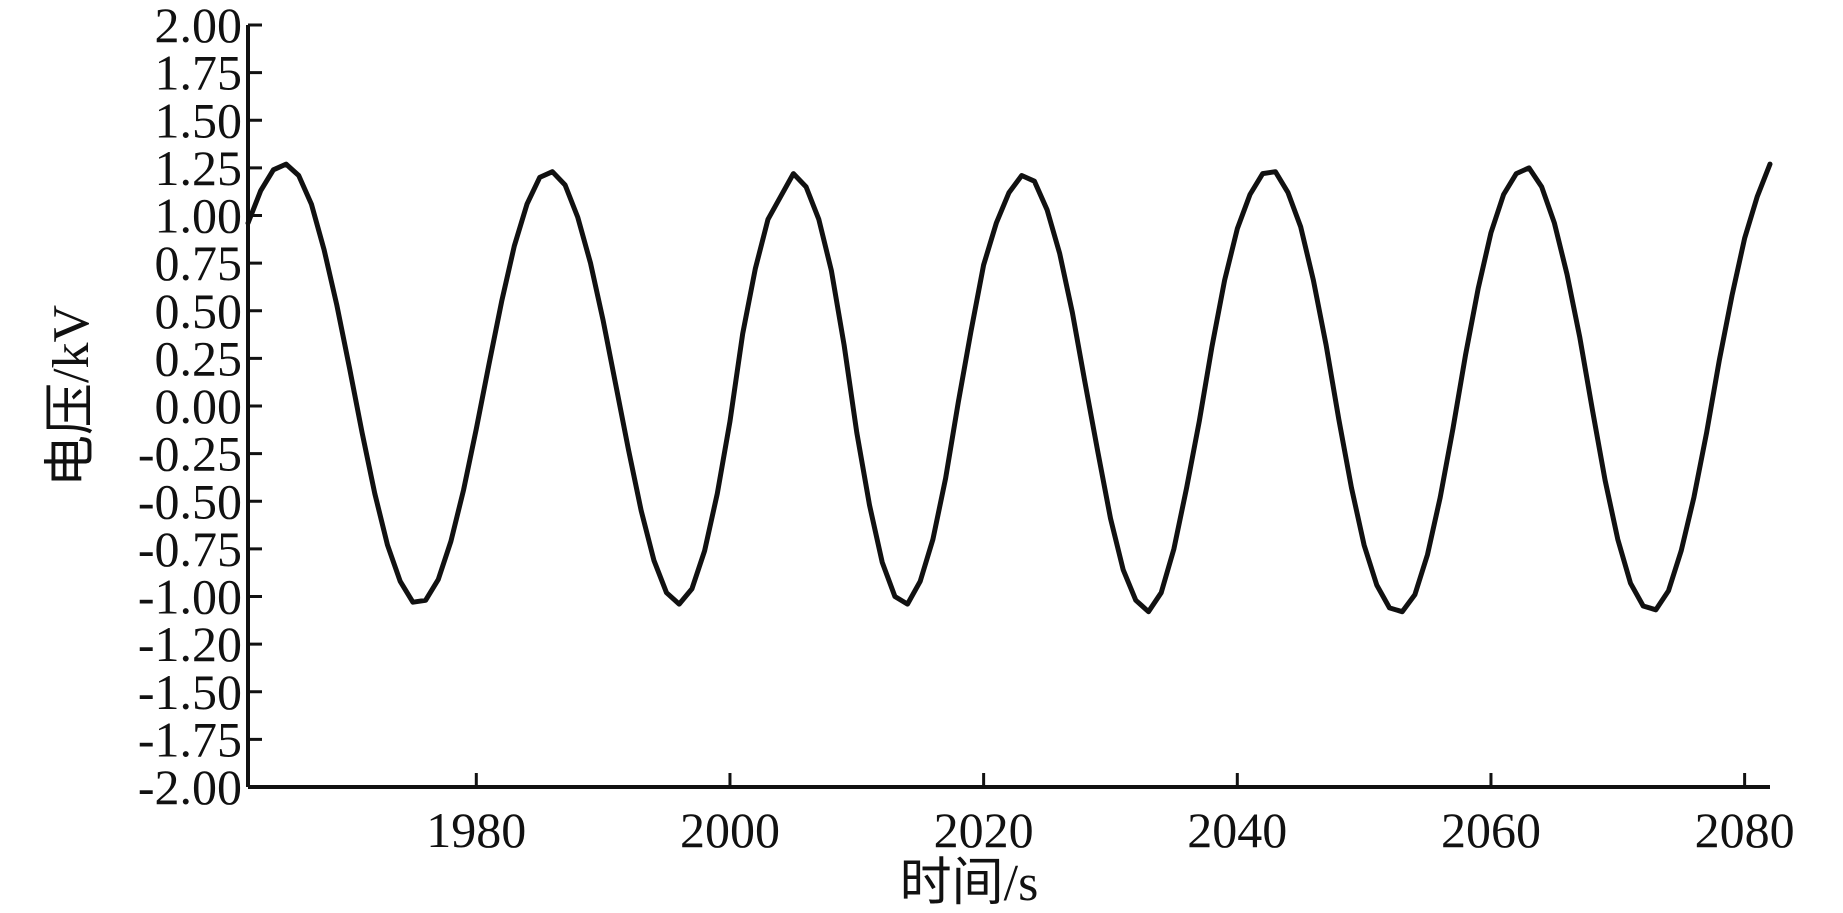 This screenshot has height=913, width=1843. I want to click on y-tick-label: -2.00, so click(190, 787).